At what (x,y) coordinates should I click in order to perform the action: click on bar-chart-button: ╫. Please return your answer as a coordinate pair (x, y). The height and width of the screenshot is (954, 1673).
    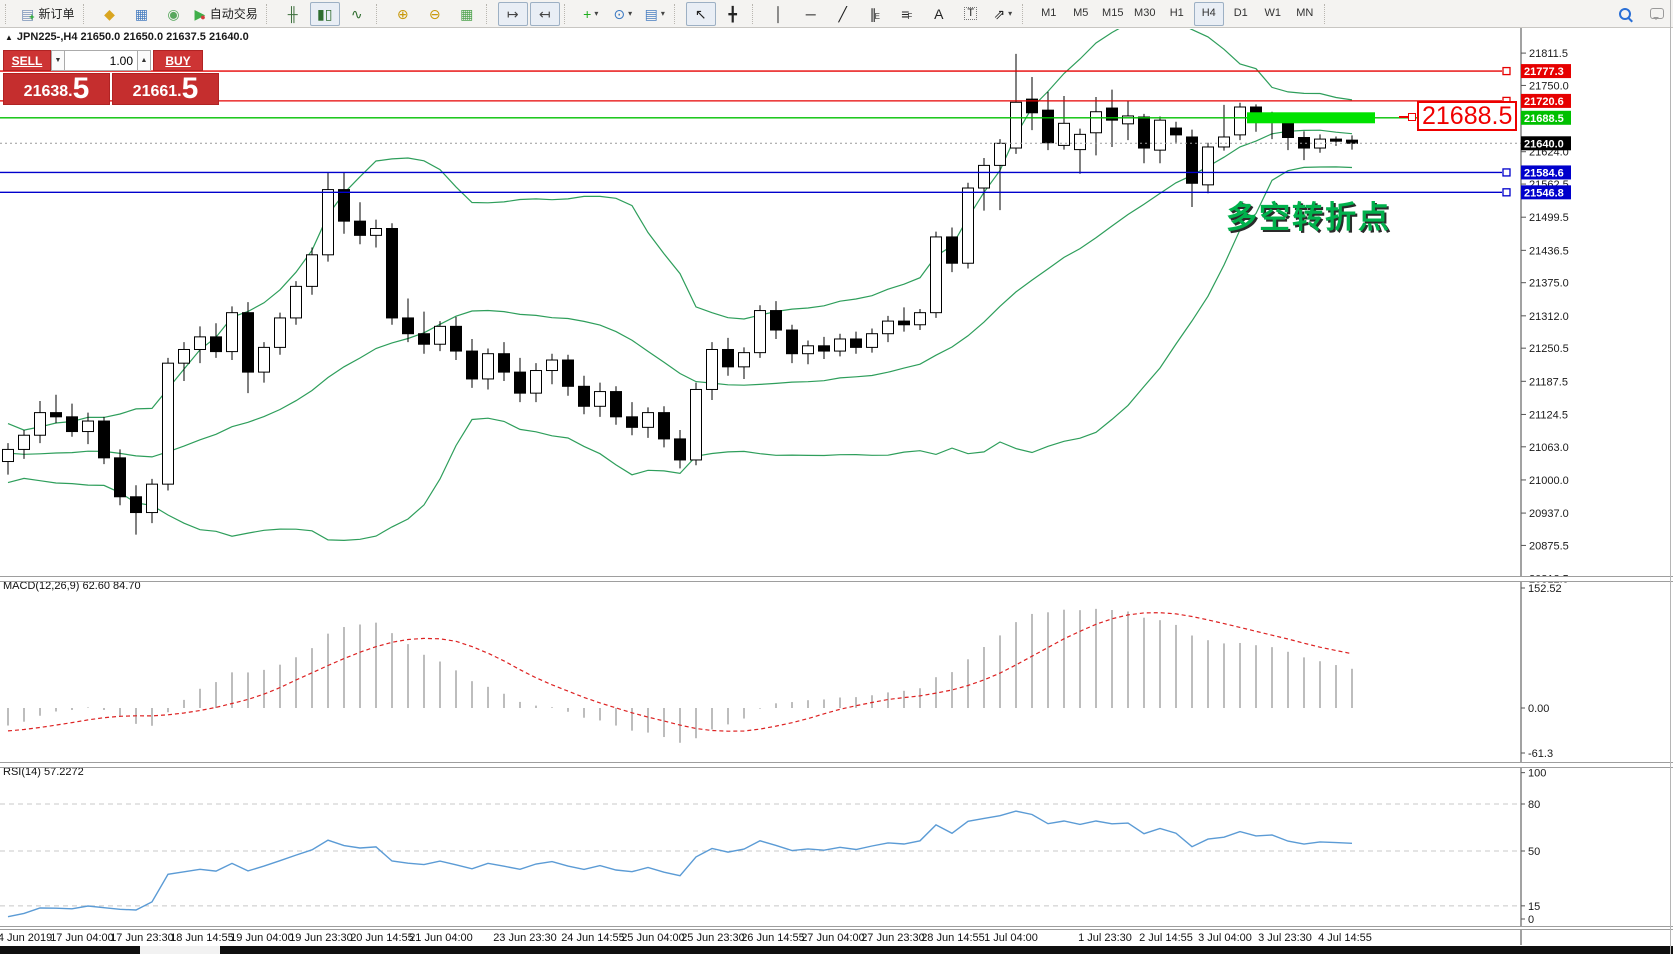
    Looking at the image, I should click on (293, 14).